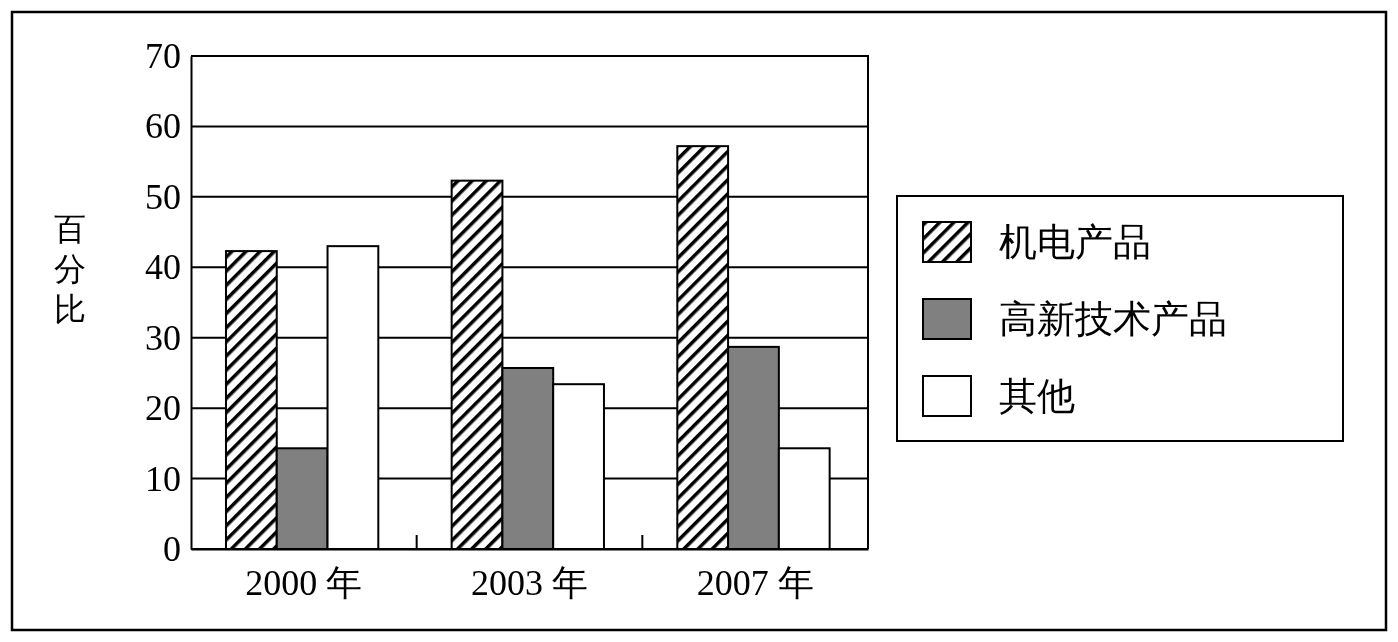  What do you see at coordinates (163, 56) in the screenshot?
I see `y-tick-label: 70` at bounding box center [163, 56].